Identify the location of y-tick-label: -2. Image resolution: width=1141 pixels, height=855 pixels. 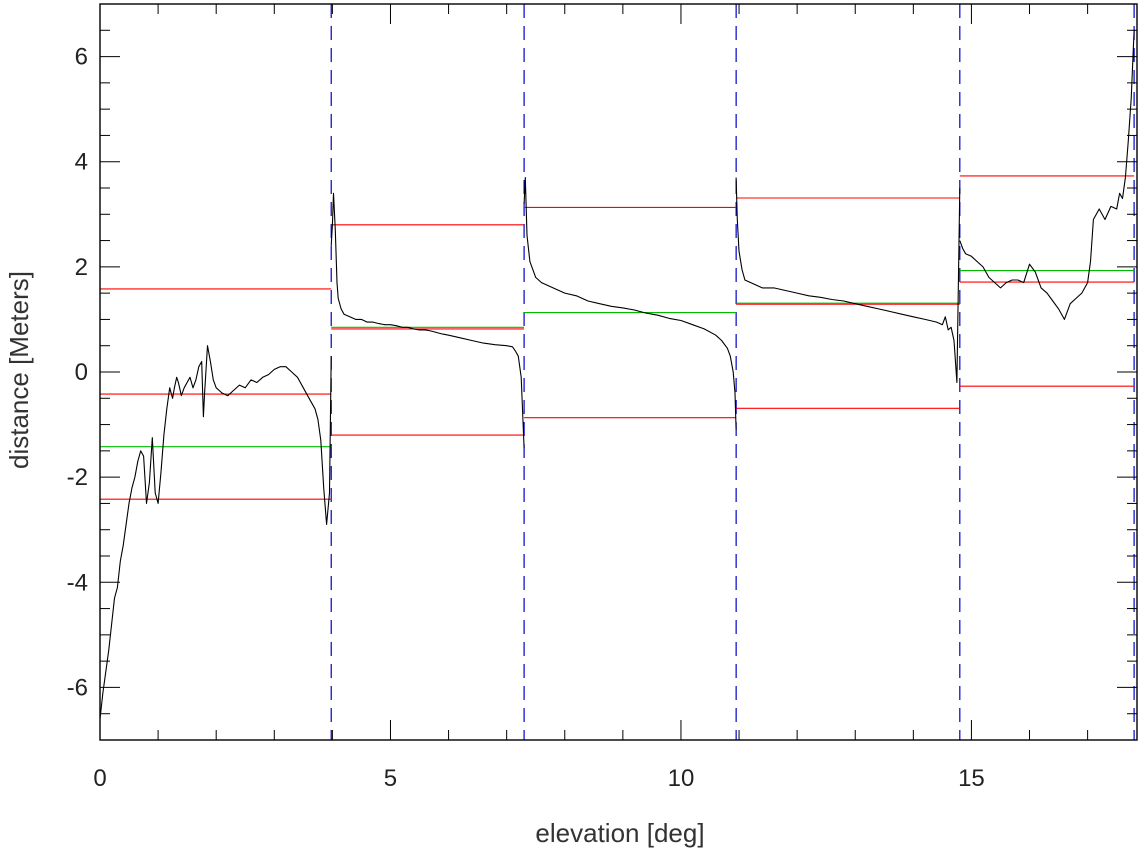
(77, 477).